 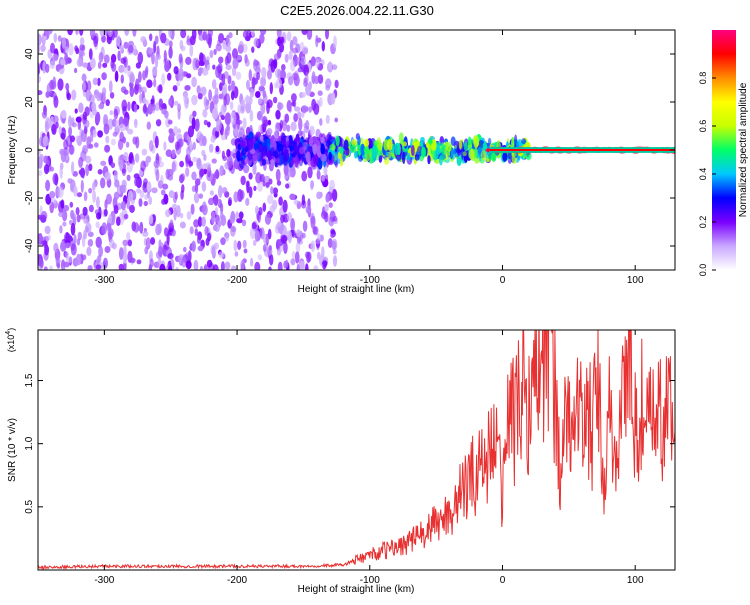 I want to click on snr-y-axis-label: SNR (10 * v/v), so click(x=12, y=450).